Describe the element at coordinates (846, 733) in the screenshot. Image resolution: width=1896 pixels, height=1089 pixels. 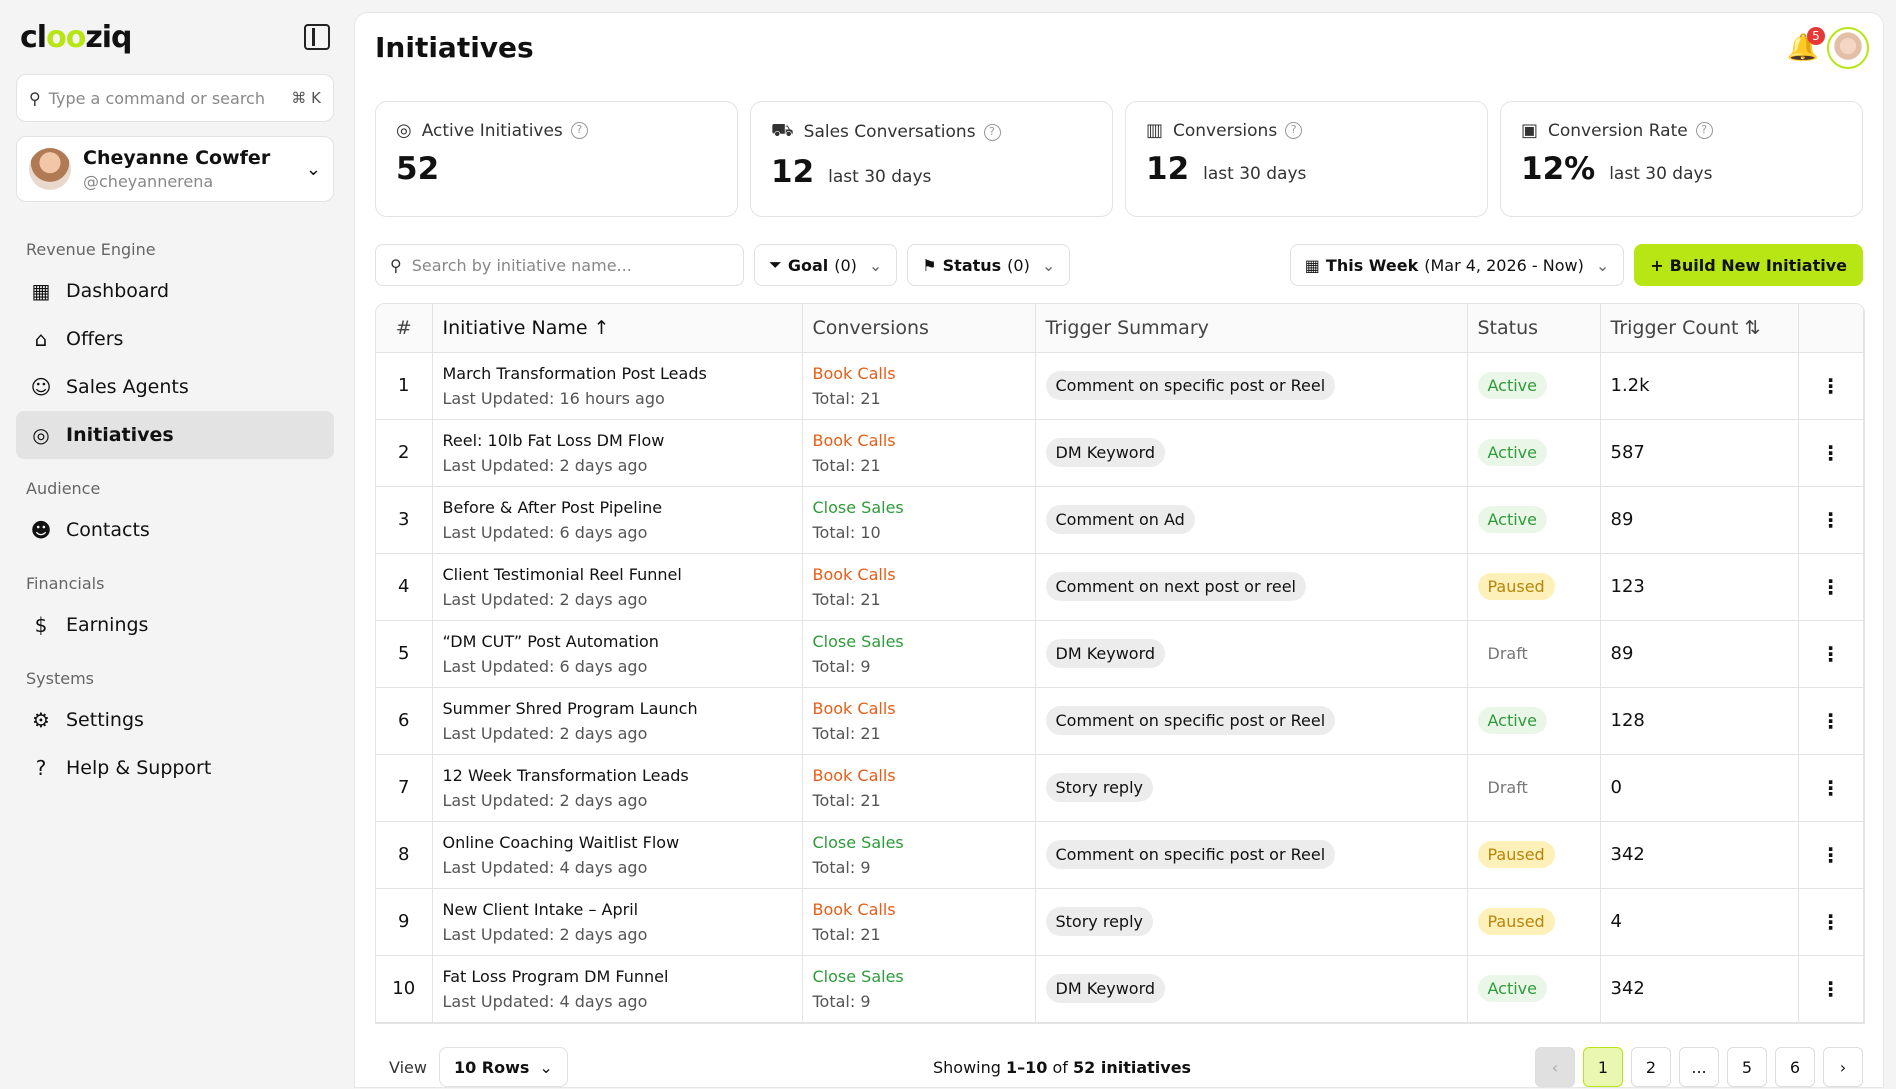
I see `conversion-total: Total: 21` at that location.